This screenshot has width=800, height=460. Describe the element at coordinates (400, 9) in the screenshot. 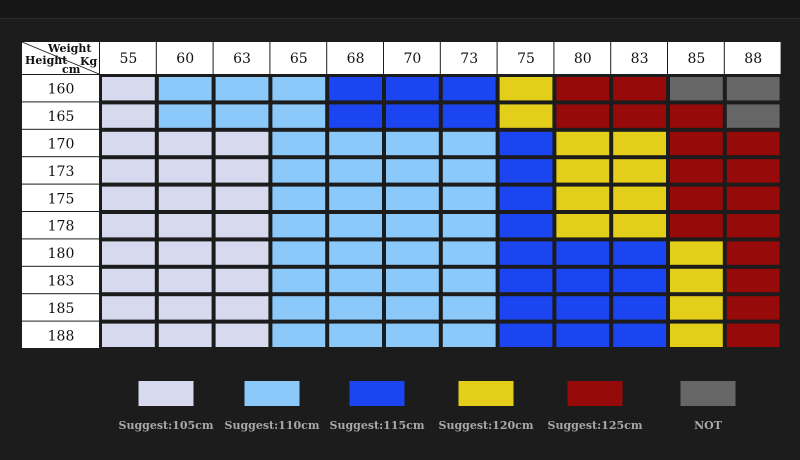

I see `top-edge-band` at that location.